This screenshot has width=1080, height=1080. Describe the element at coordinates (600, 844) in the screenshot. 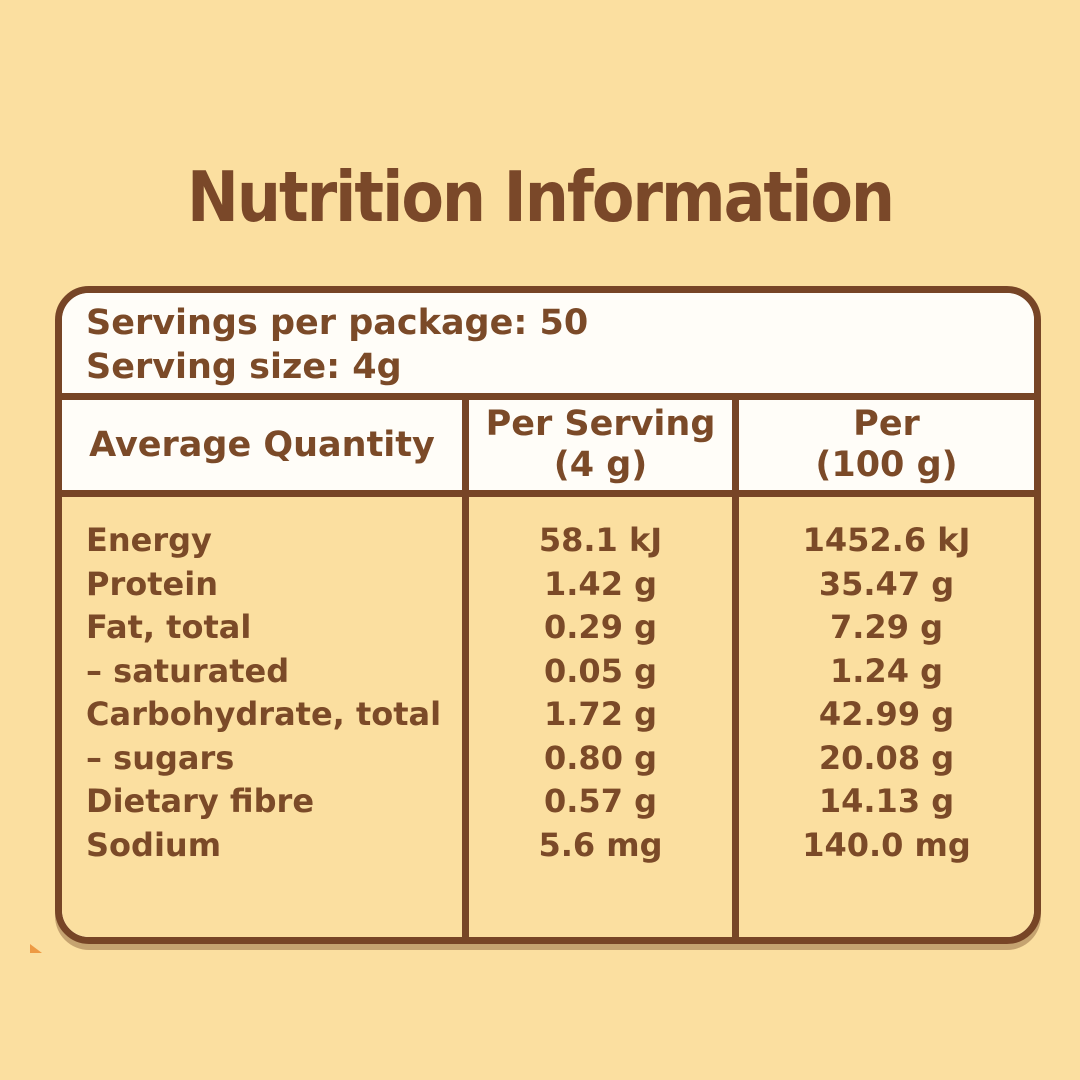

I see `row-per-serving-value: 5.6 mg` at that location.